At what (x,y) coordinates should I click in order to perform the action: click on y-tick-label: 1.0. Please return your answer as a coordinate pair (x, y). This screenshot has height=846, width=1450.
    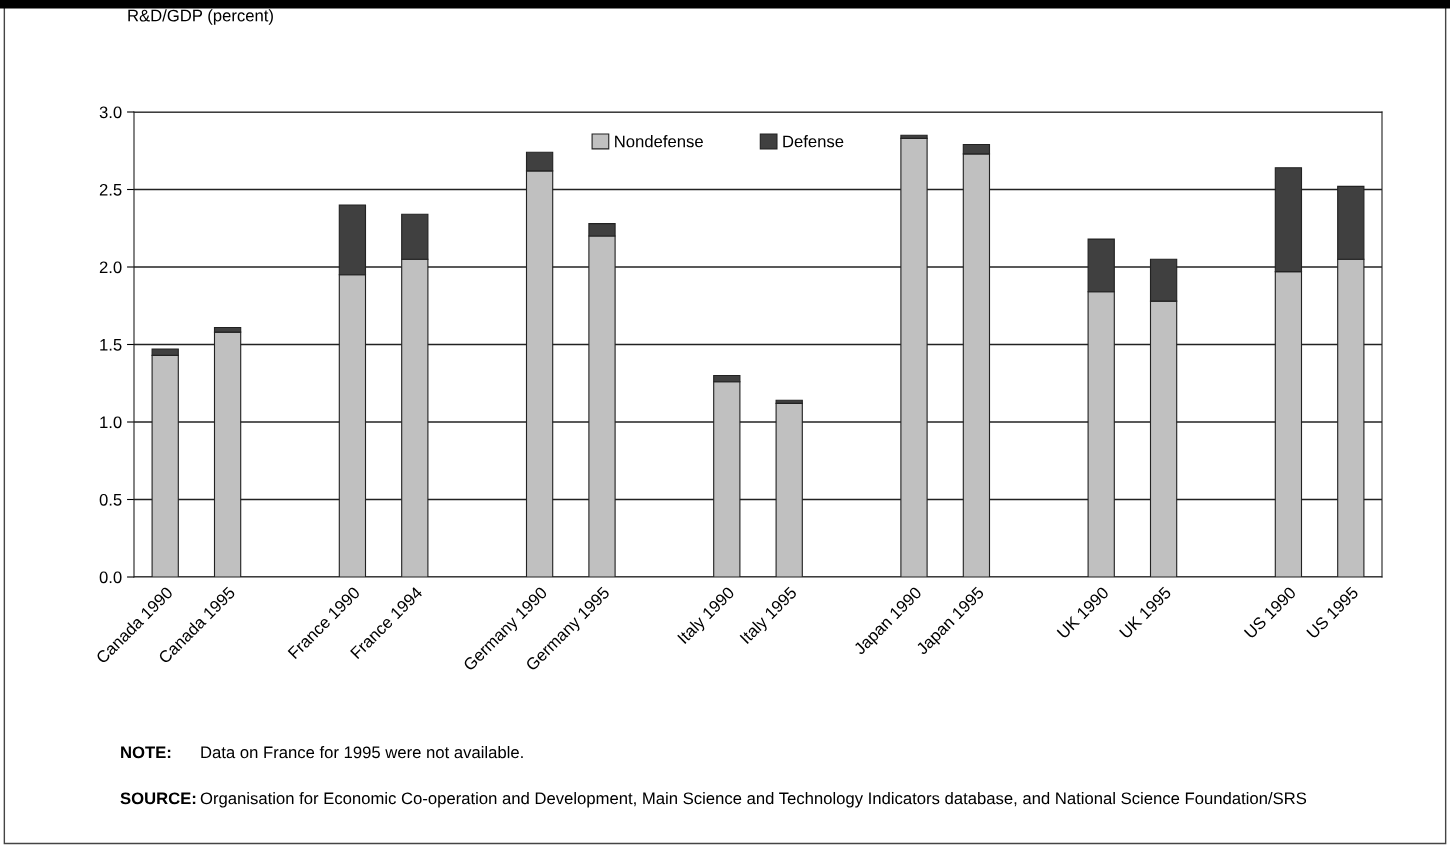
    Looking at the image, I should click on (111, 422).